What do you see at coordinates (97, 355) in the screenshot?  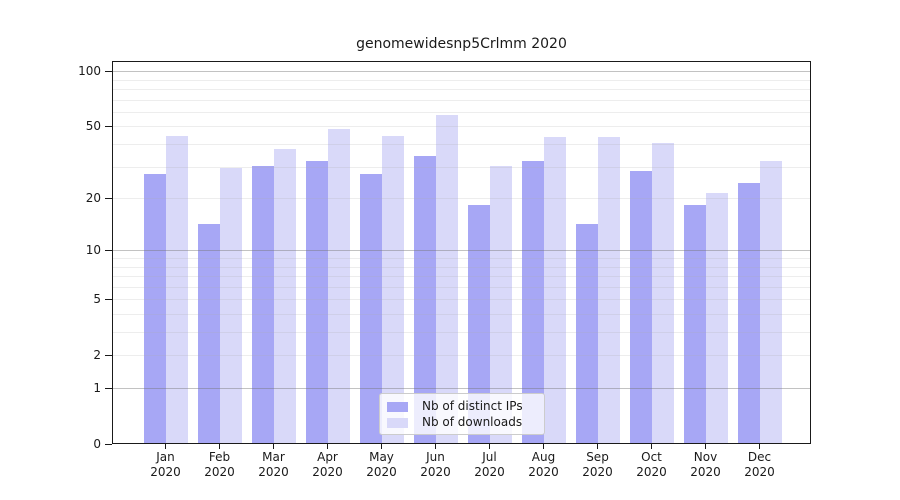 I see `y-tick-label-2: 2` at bounding box center [97, 355].